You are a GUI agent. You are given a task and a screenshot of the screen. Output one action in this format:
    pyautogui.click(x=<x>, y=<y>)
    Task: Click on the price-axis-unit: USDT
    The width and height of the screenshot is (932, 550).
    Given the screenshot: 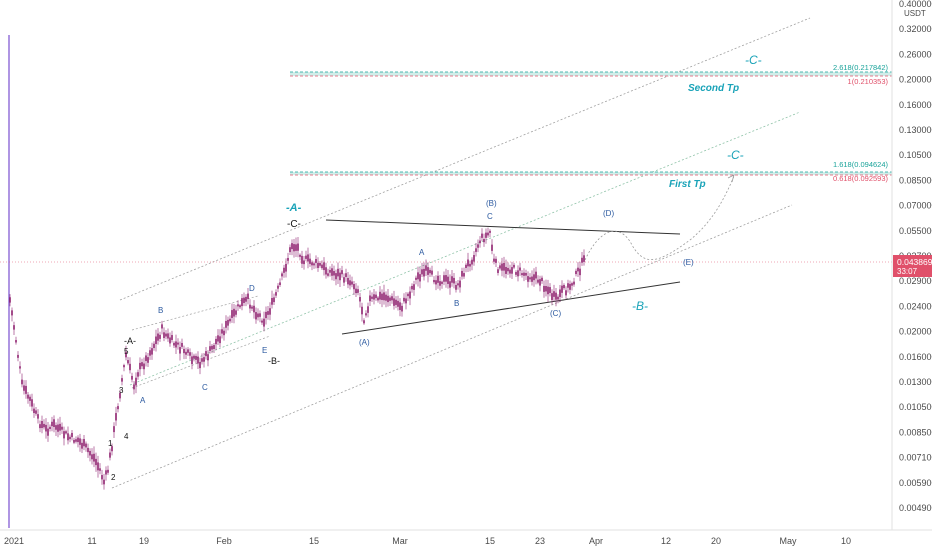 What is the action you would take?
    pyautogui.click(x=915, y=13)
    